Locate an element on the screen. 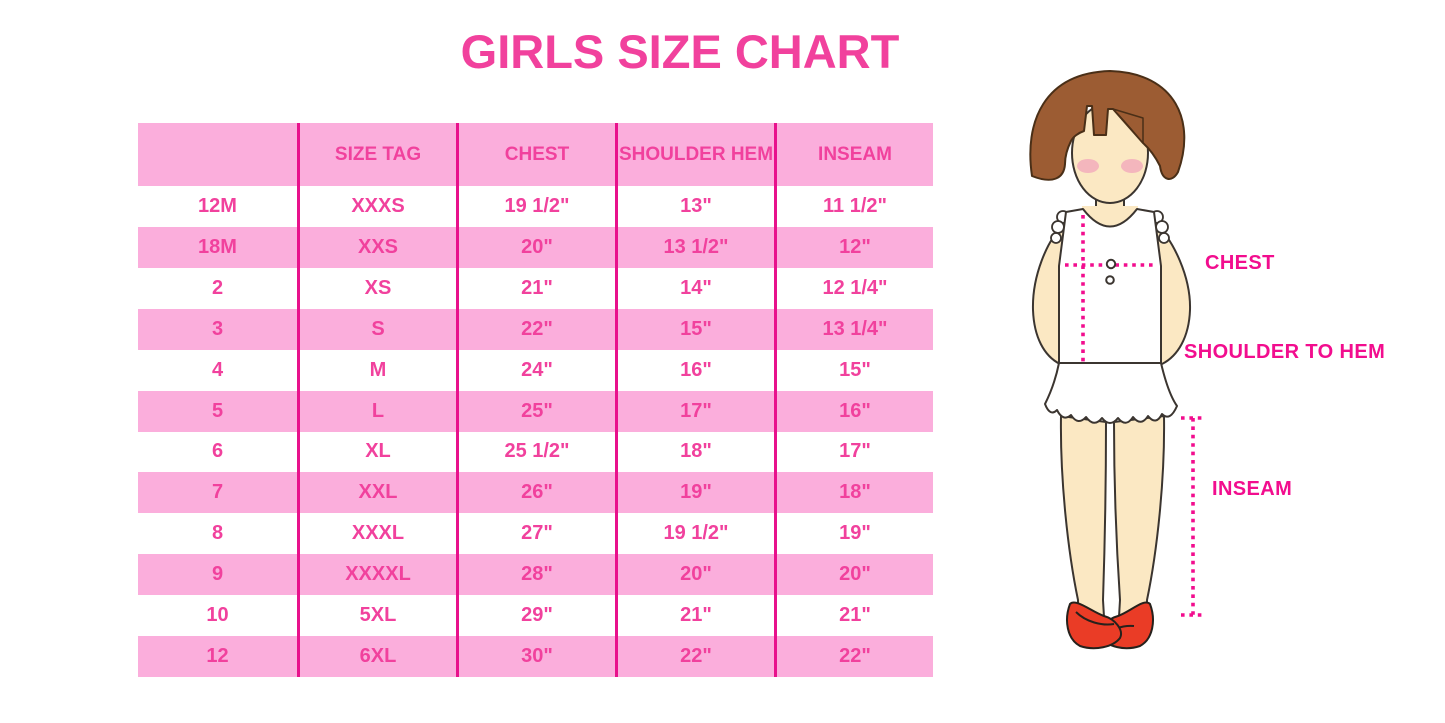  table-cell: 26" is located at coordinates (535, 493).